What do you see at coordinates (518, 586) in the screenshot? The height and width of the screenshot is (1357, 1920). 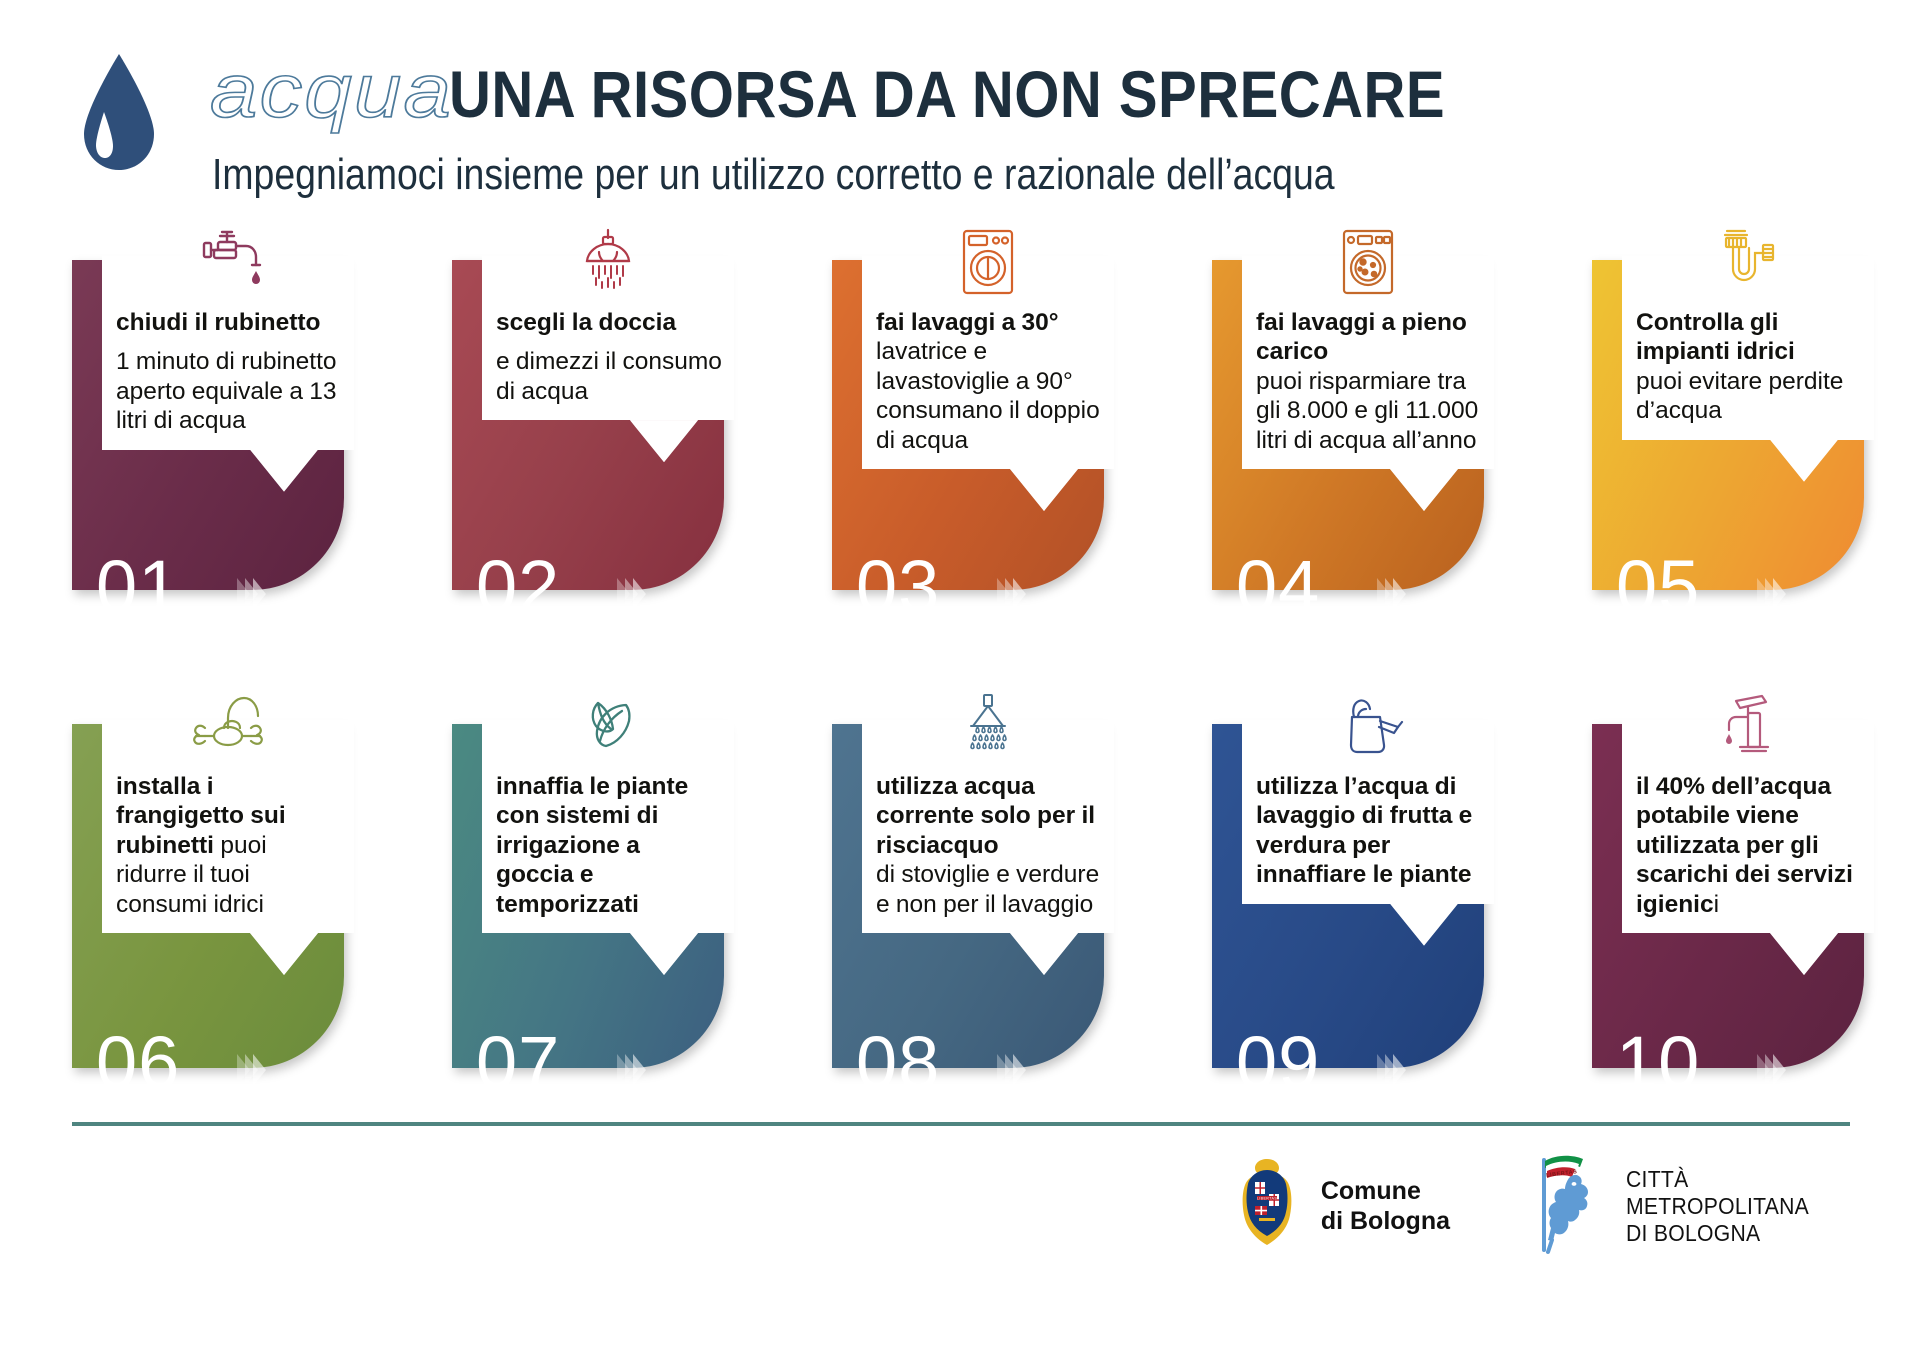 I see `card-number: 02` at bounding box center [518, 586].